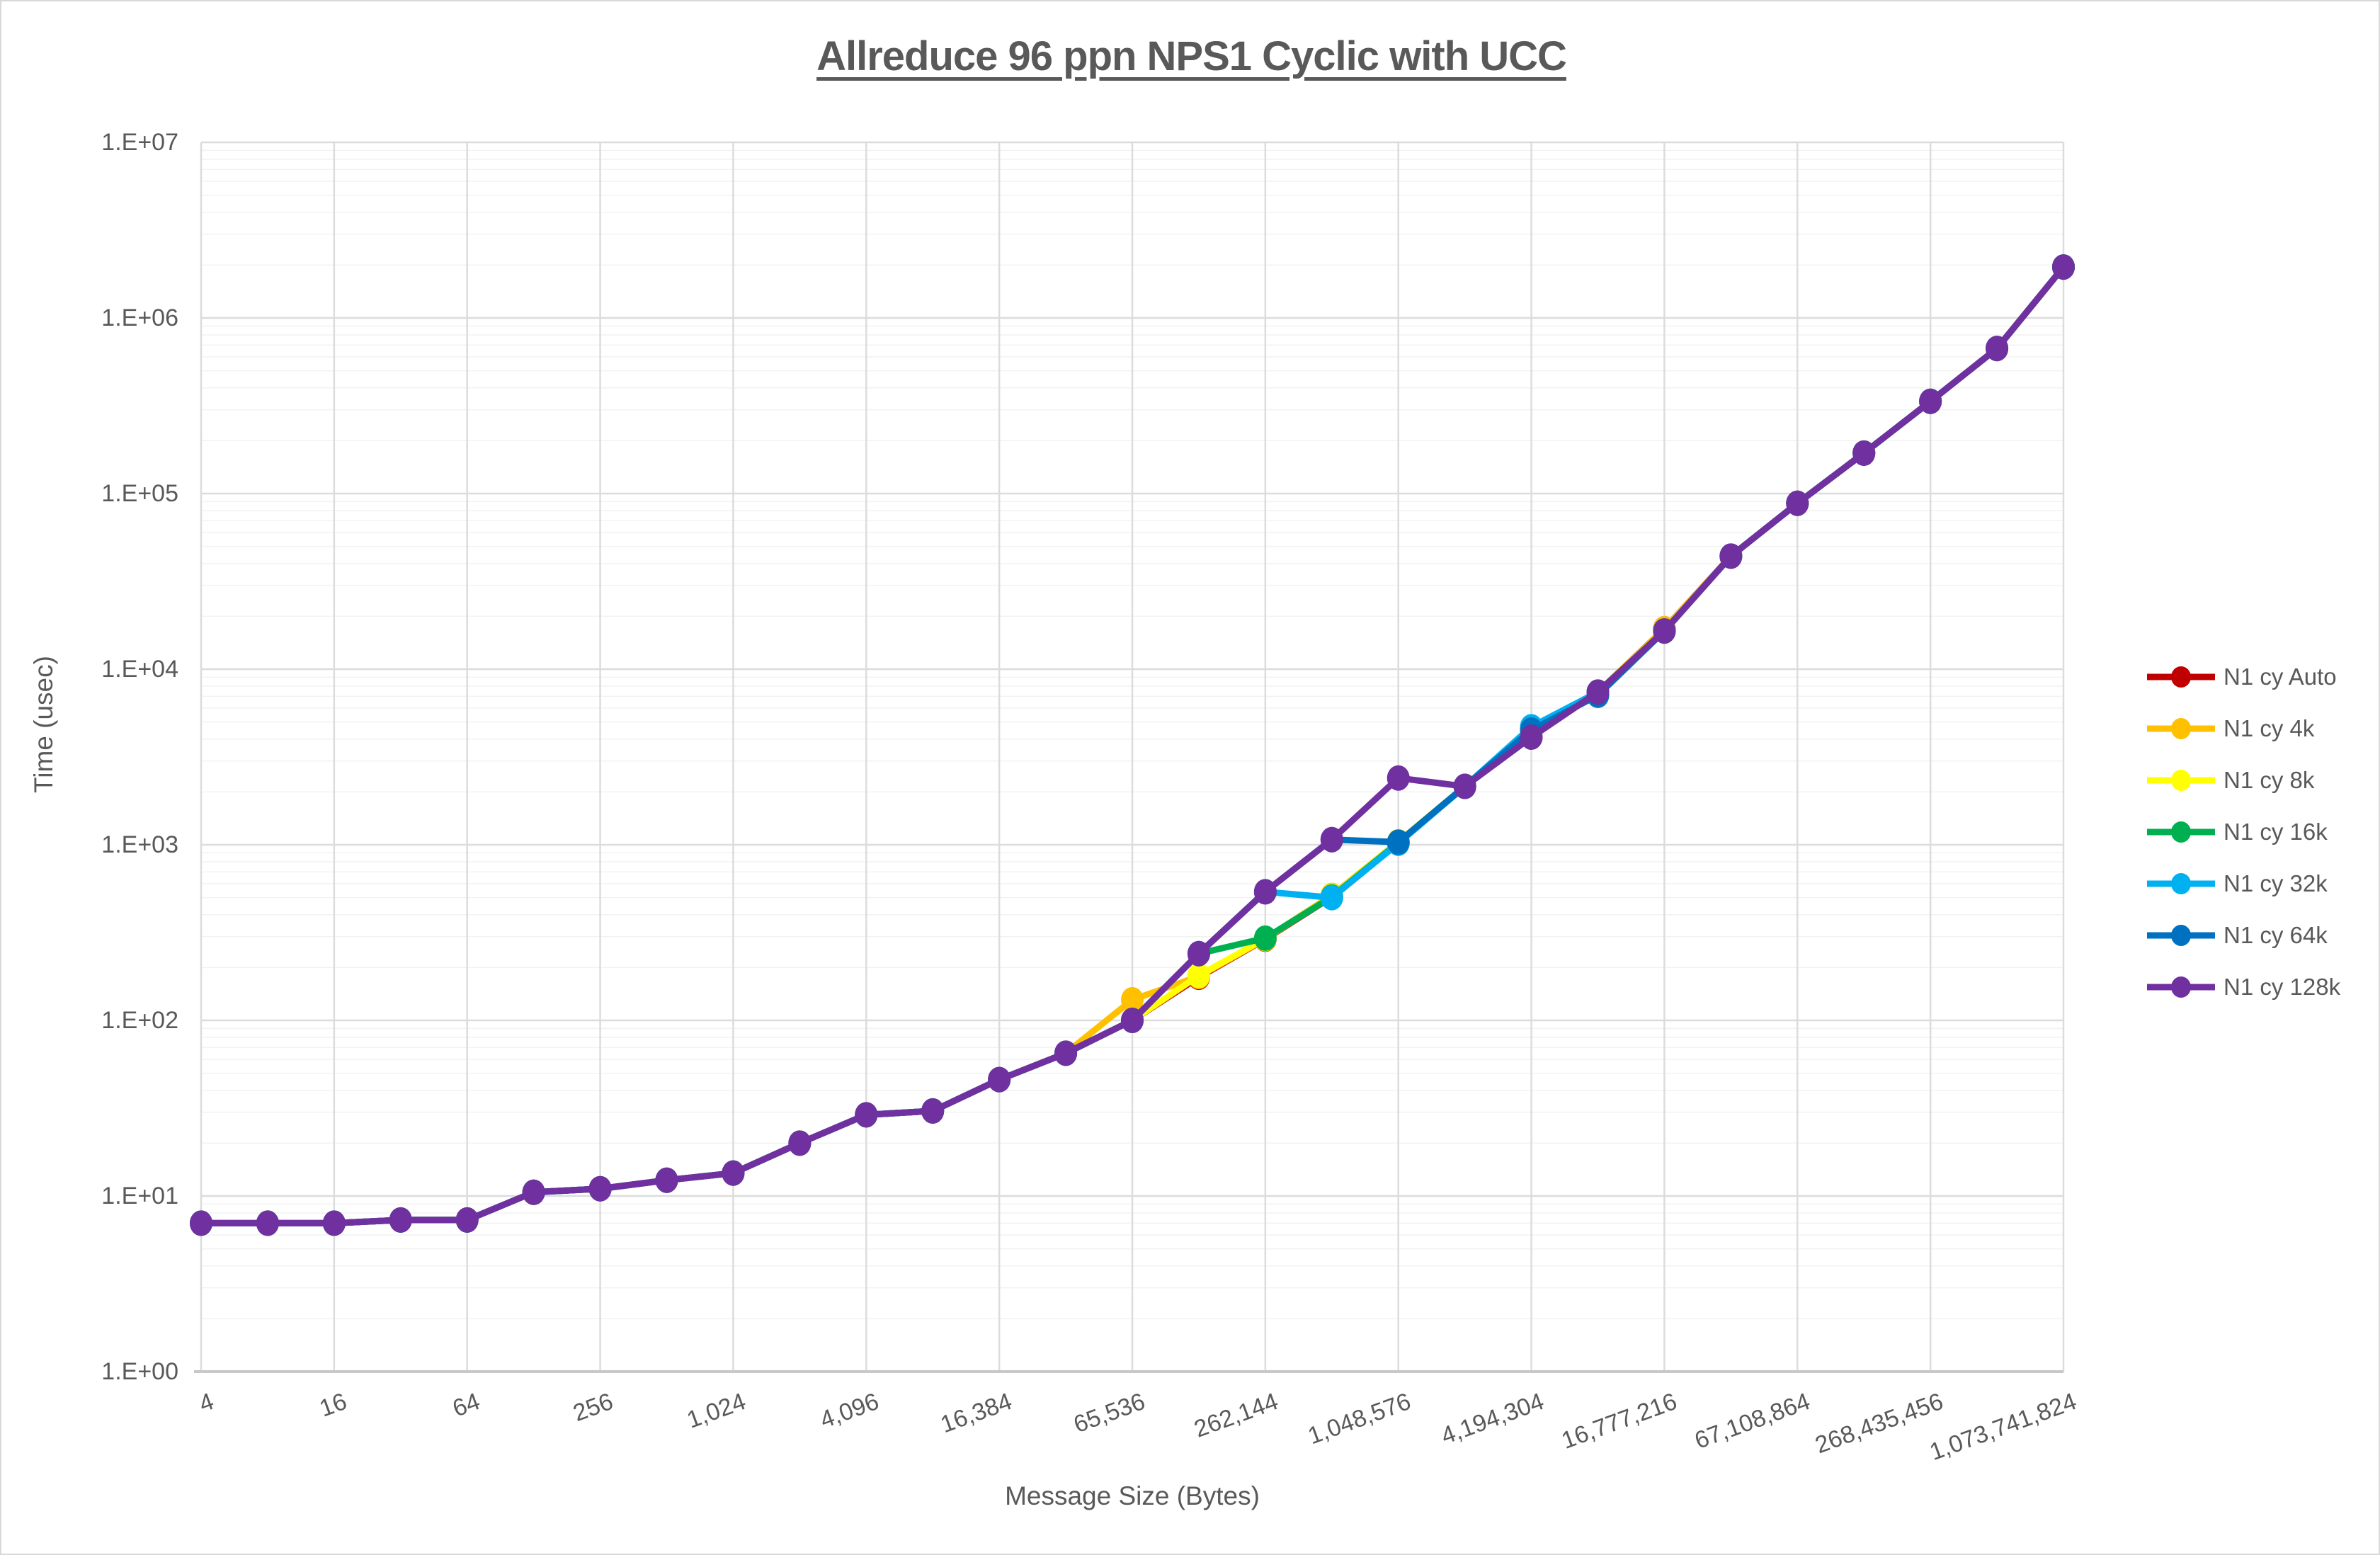 The height and width of the screenshot is (1555, 2380). I want to click on legend-item-n1-cy-64k: N1 cy 64k, so click(2243, 935).